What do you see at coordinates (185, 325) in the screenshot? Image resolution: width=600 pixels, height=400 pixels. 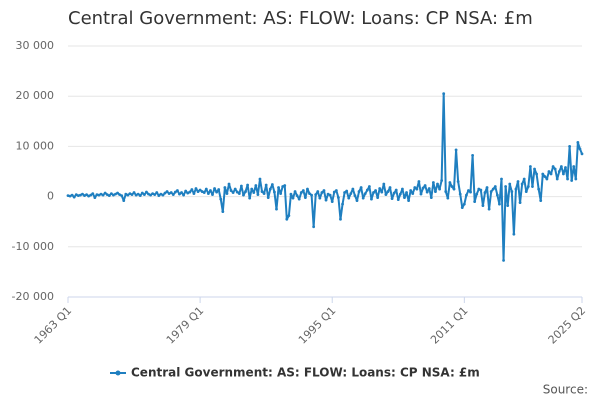 I see `x-tick-label: 1979 Q1` at bounding box center [185, 325].